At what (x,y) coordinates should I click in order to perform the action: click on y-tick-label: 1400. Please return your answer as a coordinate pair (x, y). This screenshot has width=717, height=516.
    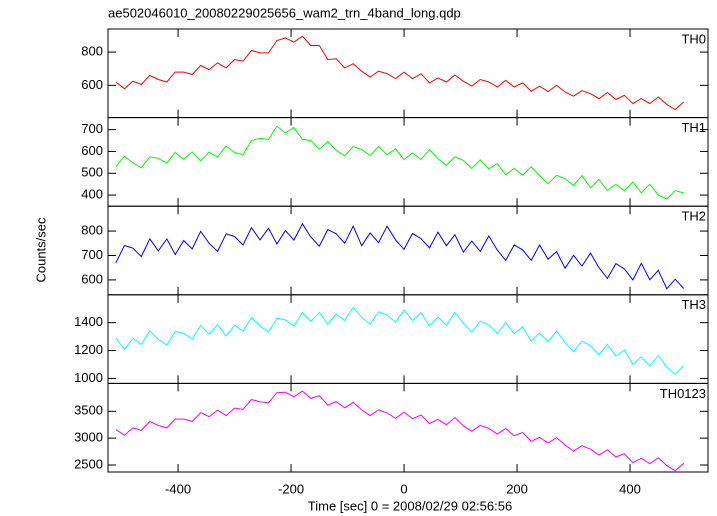
    Looking at the image, I should click on (88, 321).